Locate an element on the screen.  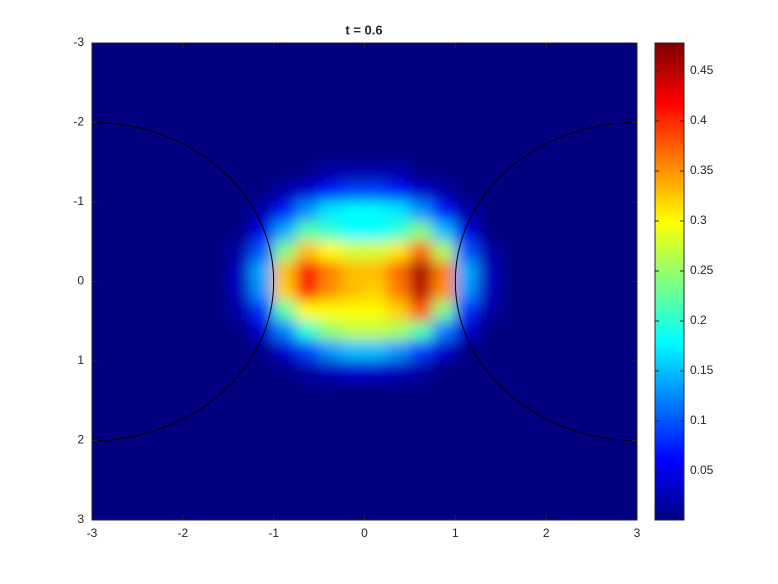
colorbar-tick-label: 0.2 is located at coordinates (698, 320).